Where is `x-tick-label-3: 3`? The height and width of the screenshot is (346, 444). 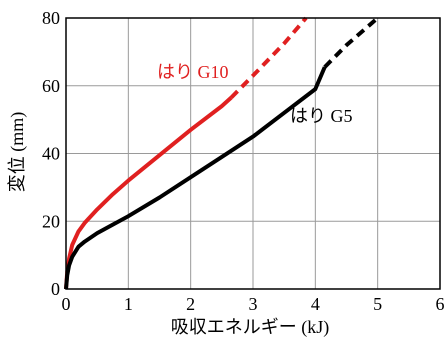 x-tick-label-3: 3 is located at coordinates (253, 304).